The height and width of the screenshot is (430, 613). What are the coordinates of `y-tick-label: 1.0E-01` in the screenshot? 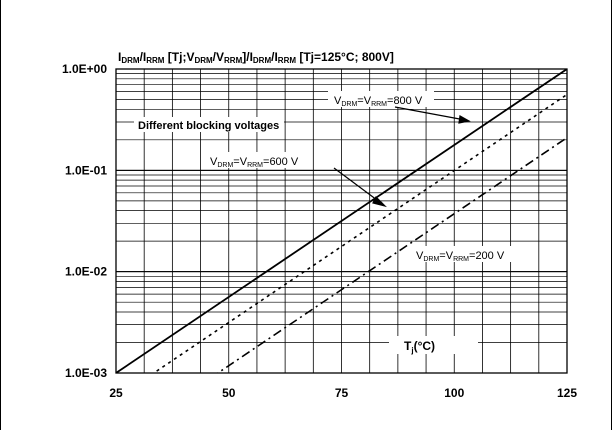 It's located at (86, 170).